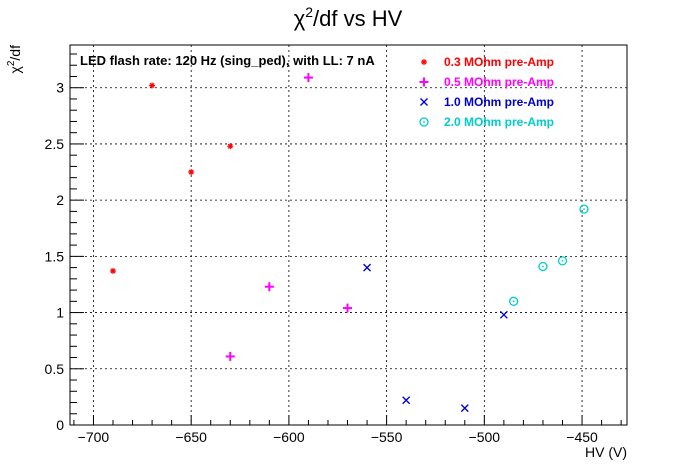 This screenshot has height=472, width=696. I want to click on x-tick-label: −450, so click(582, 437).